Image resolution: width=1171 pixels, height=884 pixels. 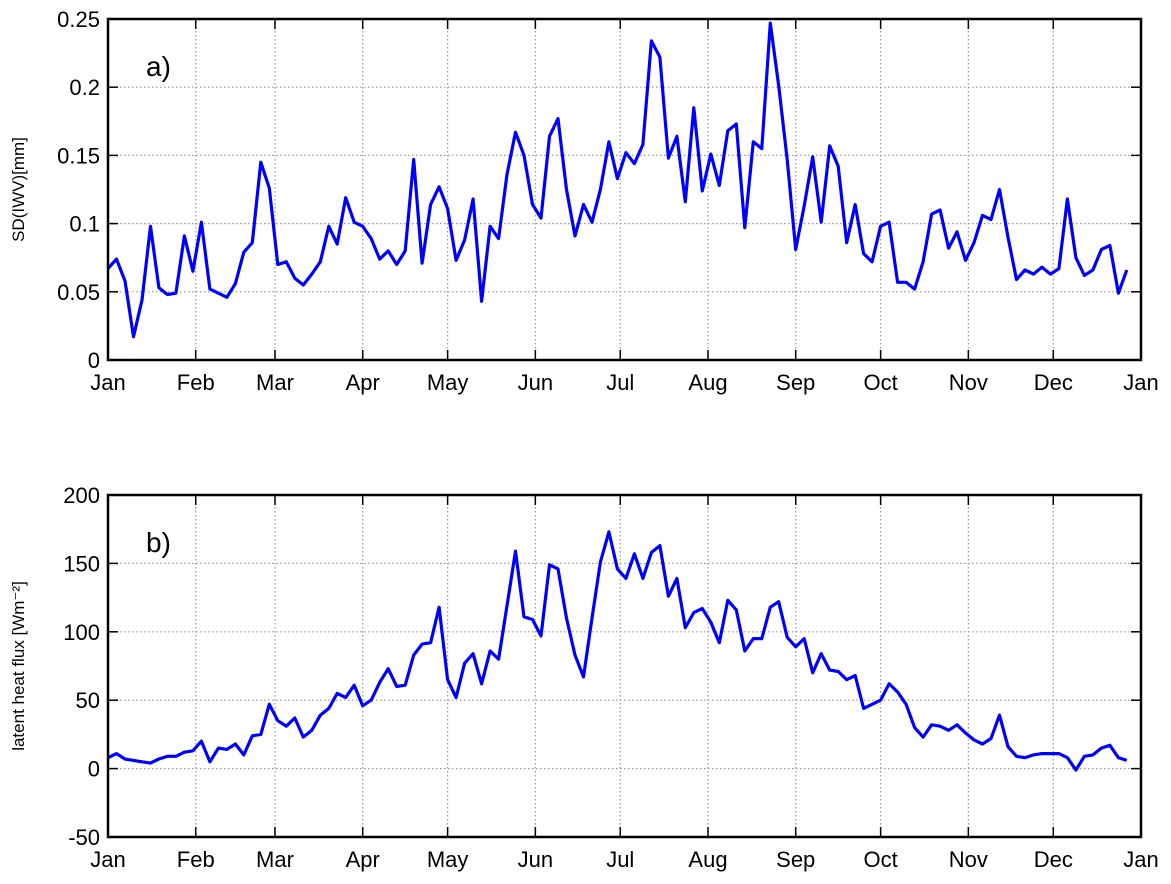 What do you see at coordinates (158, 66) in the screenshot?
I see `panel-label: a)` at bounding box center [158, 66].